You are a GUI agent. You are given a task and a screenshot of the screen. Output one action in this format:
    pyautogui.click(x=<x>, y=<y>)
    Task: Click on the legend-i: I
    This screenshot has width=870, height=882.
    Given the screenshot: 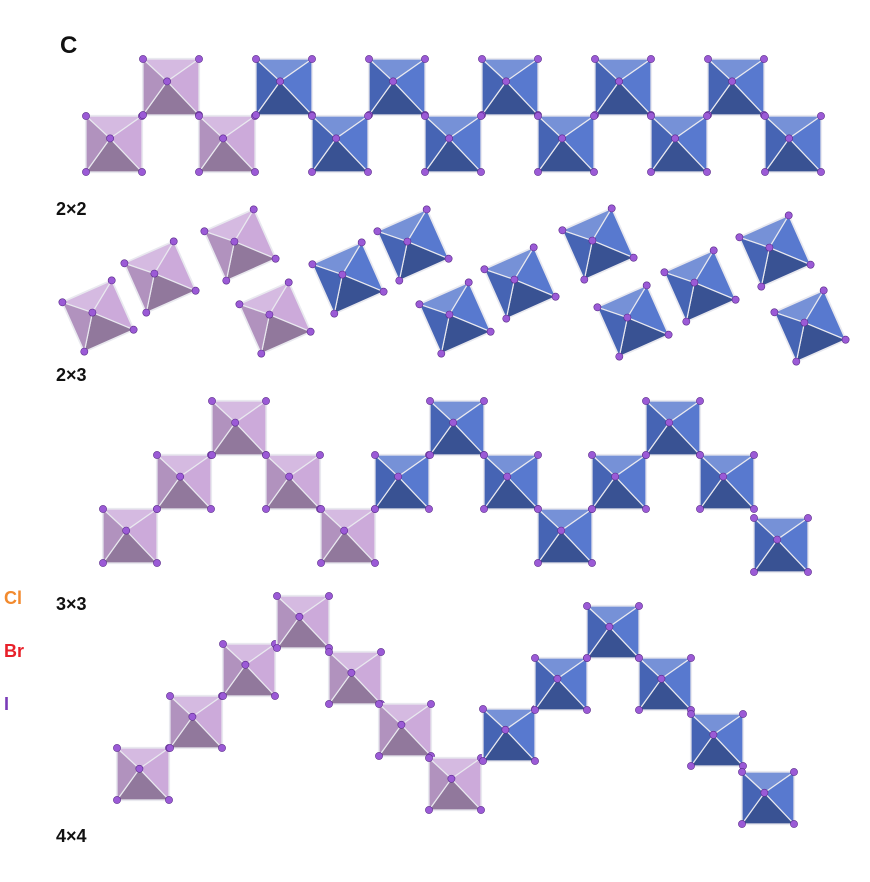 What is the action you would take?
    pyautogui.click(x=7, y=704)
    